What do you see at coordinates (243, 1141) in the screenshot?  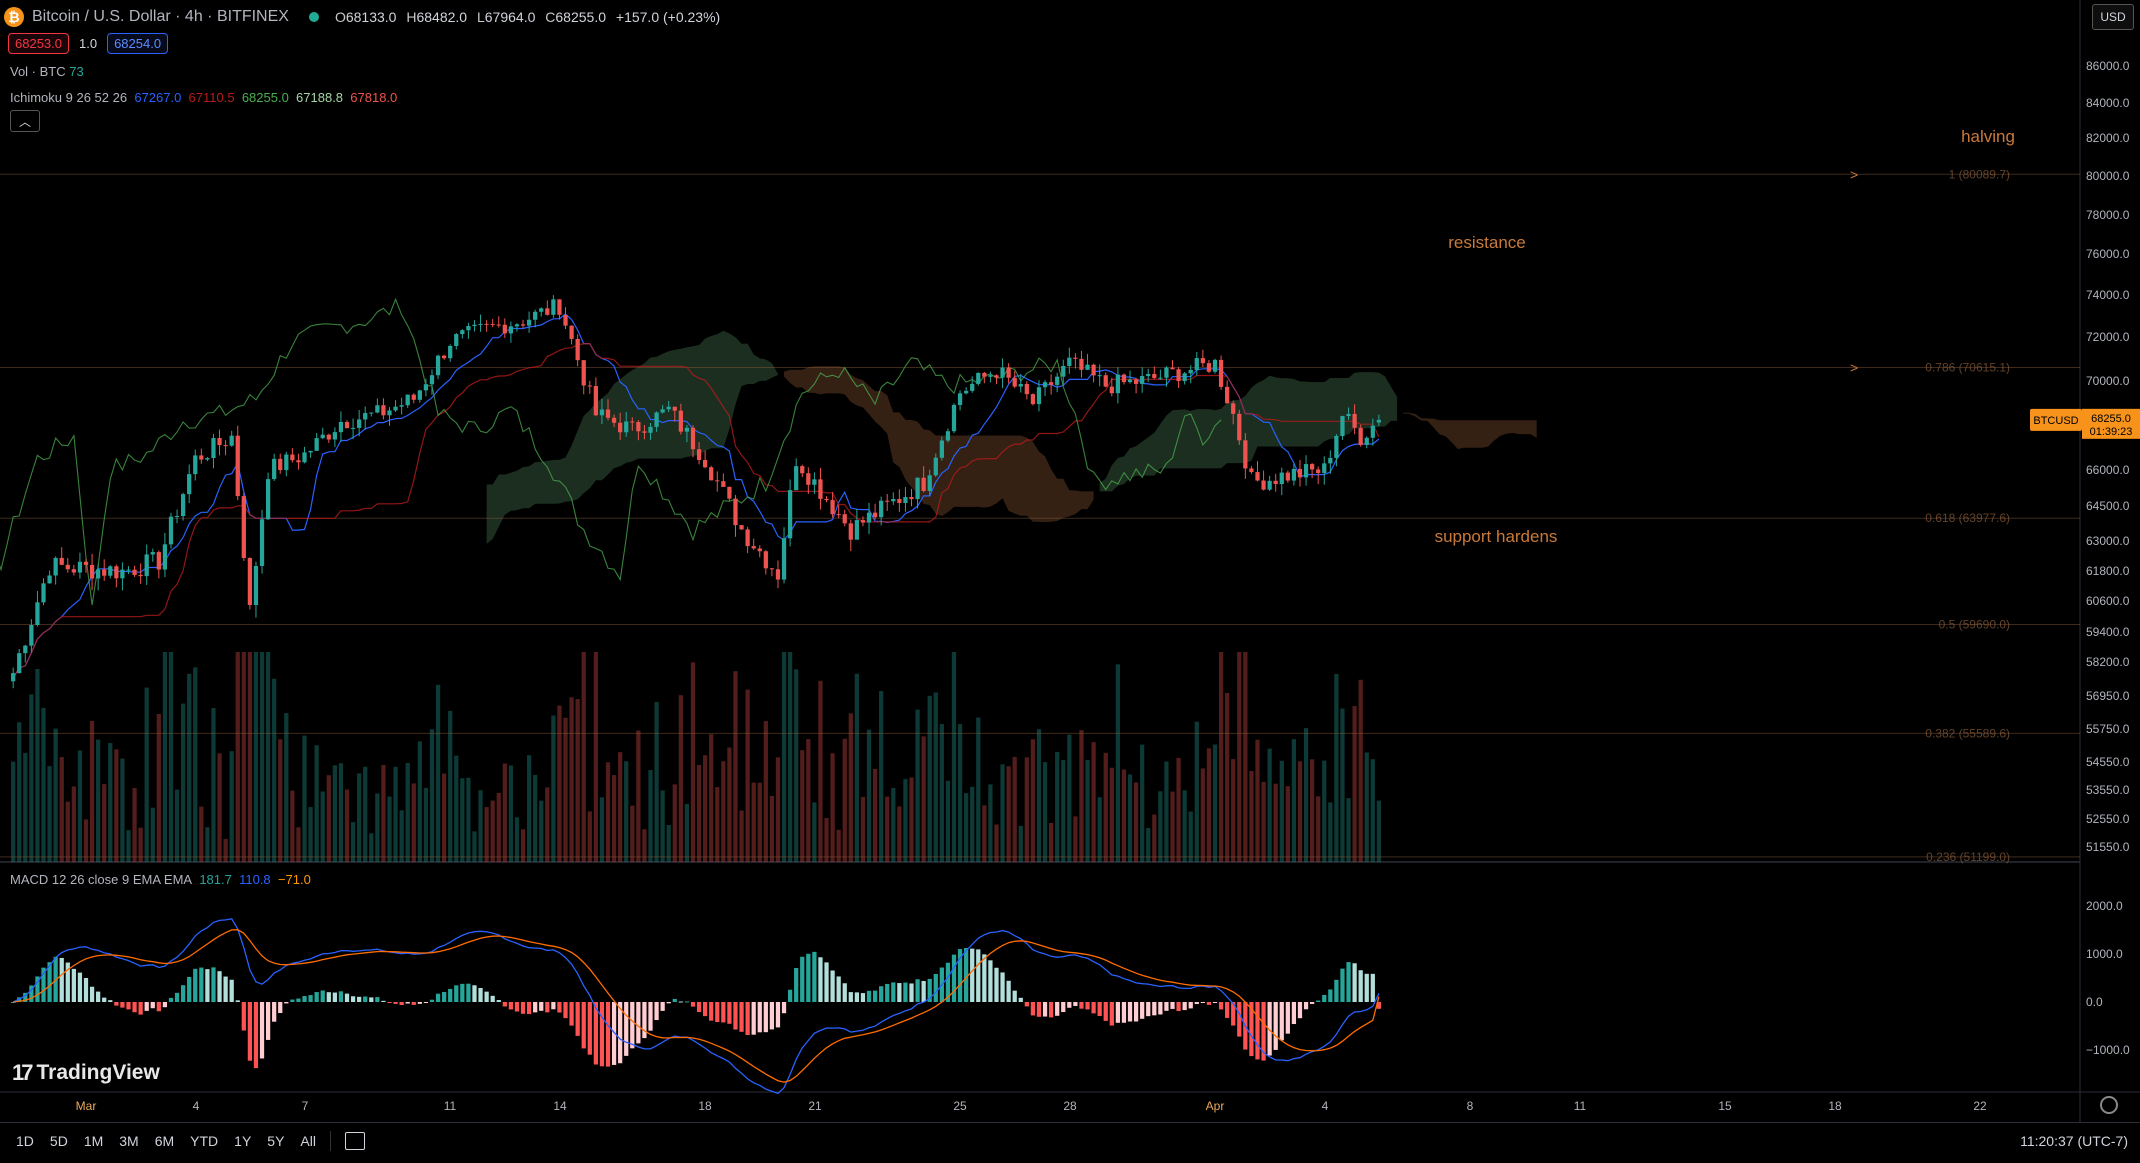 I see `timeframe-1y: 1Y` at bounding box center [243, 1141].